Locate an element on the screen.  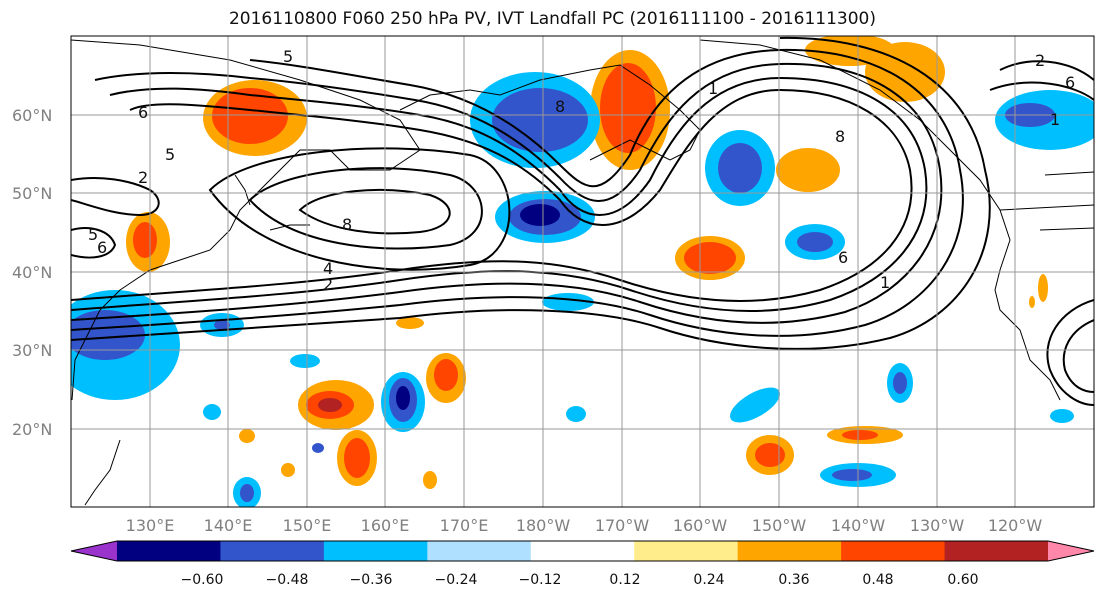
colorbar-tick: −0.60 is located at coordinates (202, 580).